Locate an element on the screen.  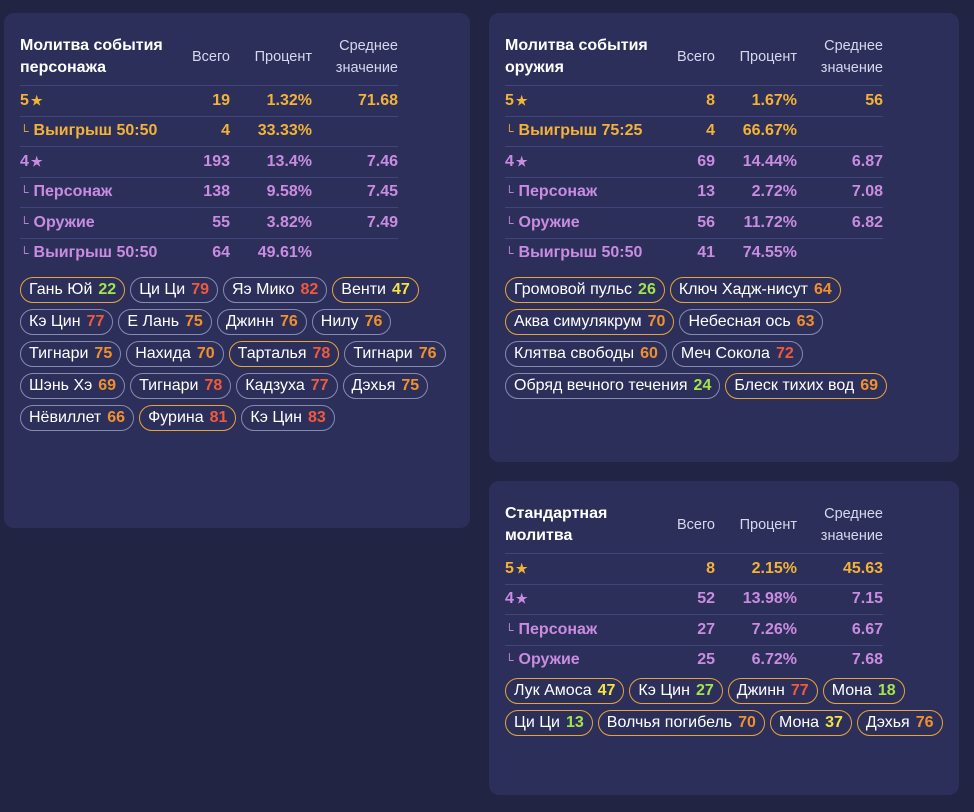
pull-chip: Венти 47 is located at coordinates (375, 290).